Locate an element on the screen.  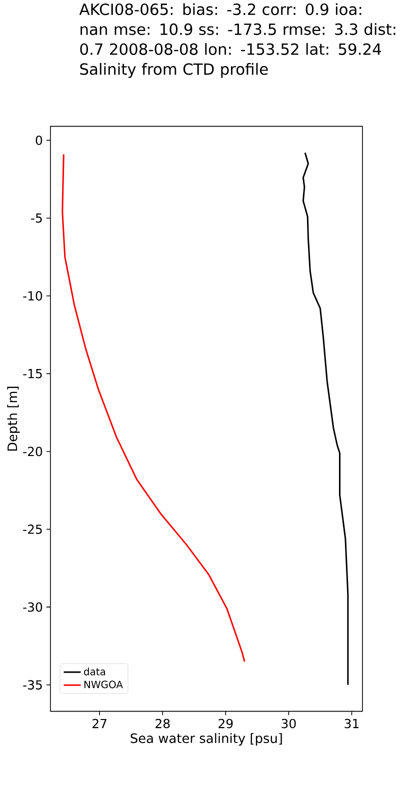
x-tick-label: 30 is located at coordinates (289, 723).